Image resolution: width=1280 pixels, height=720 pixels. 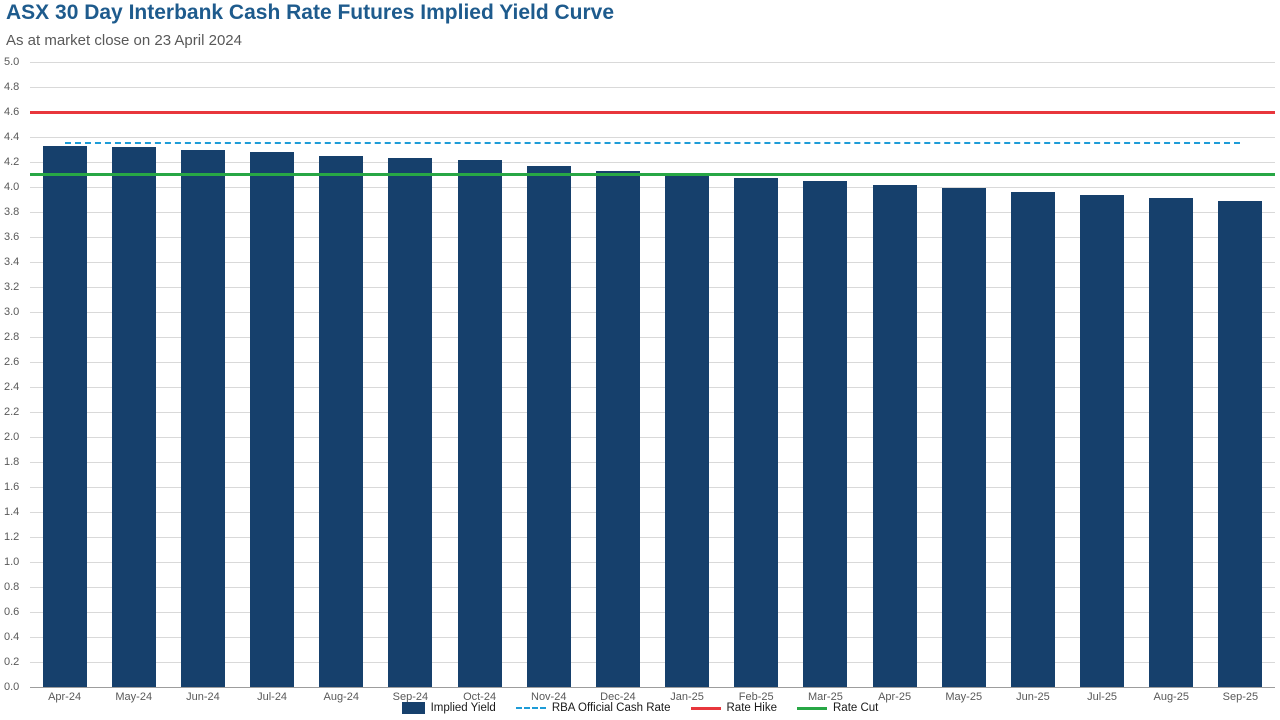 What do you see at coordinates (12, 237) in the screenshot?
I see `y-tick-label-3.6: 3.6` at bounding box center [12, 237].